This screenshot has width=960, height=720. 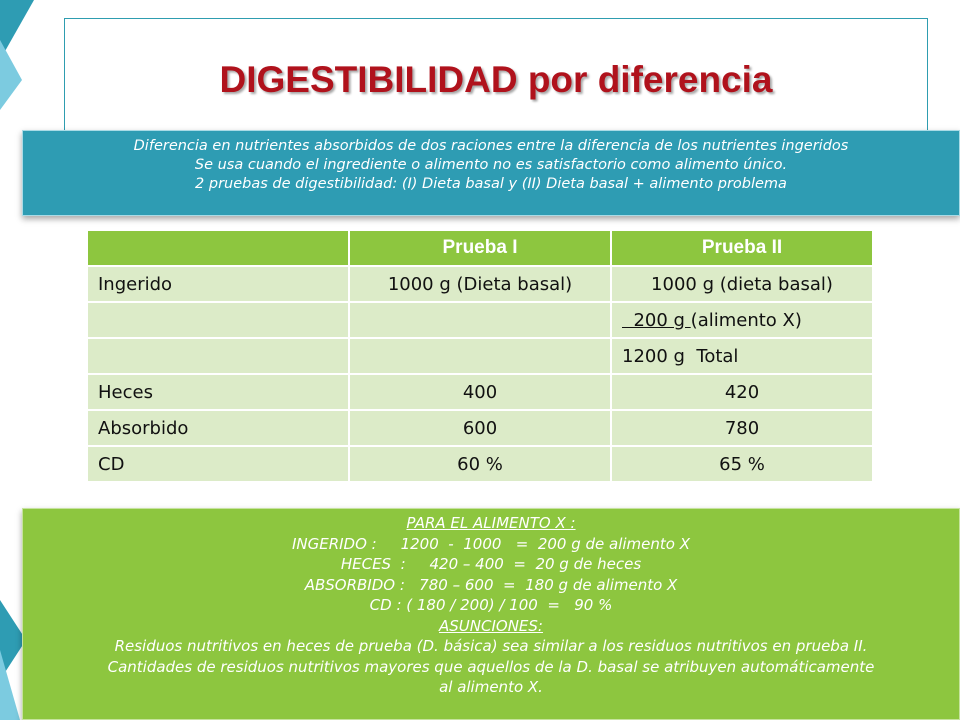 I want to click on table-cell: Absorbido, so click(x=218, y=428).